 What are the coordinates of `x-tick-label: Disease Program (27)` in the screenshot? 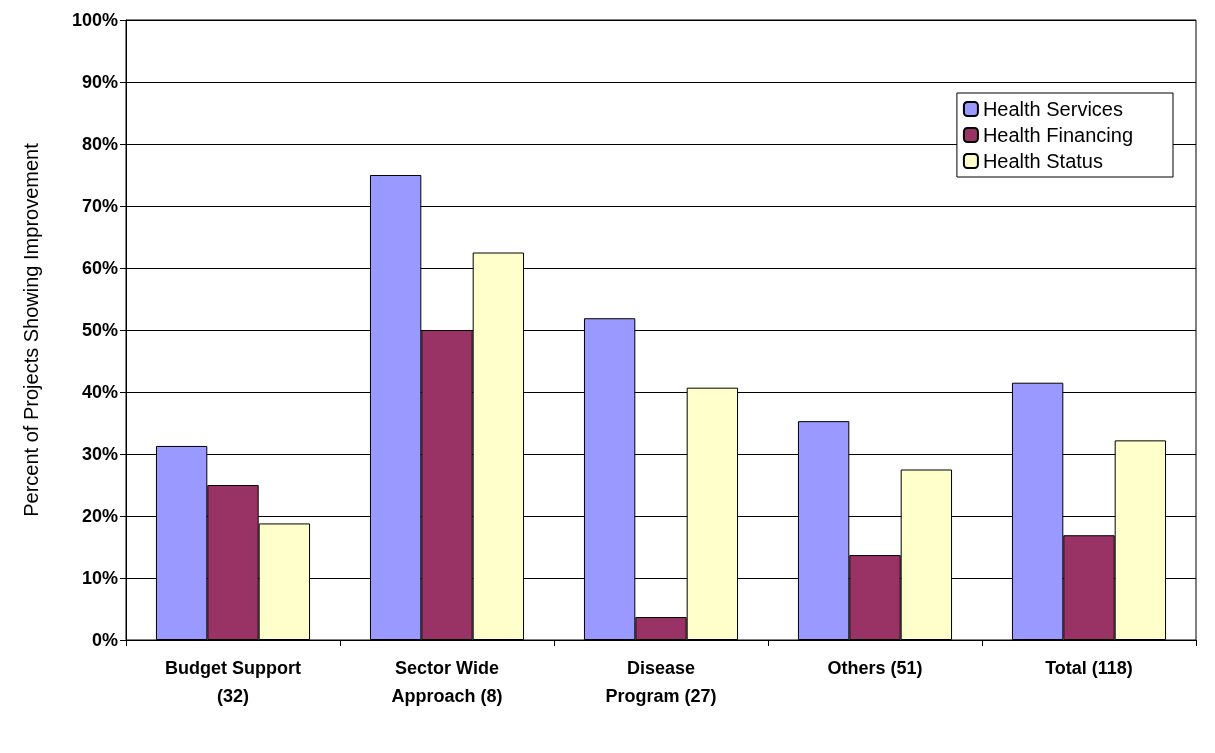 It's located at (661, 682).